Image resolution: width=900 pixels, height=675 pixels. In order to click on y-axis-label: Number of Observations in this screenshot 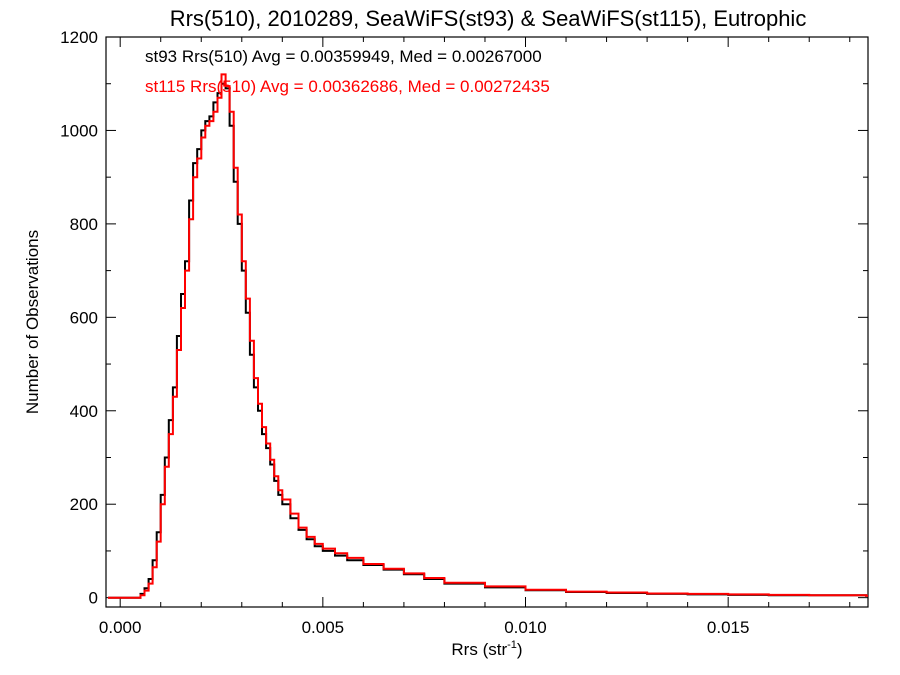, I will do `click(32, 322)`.